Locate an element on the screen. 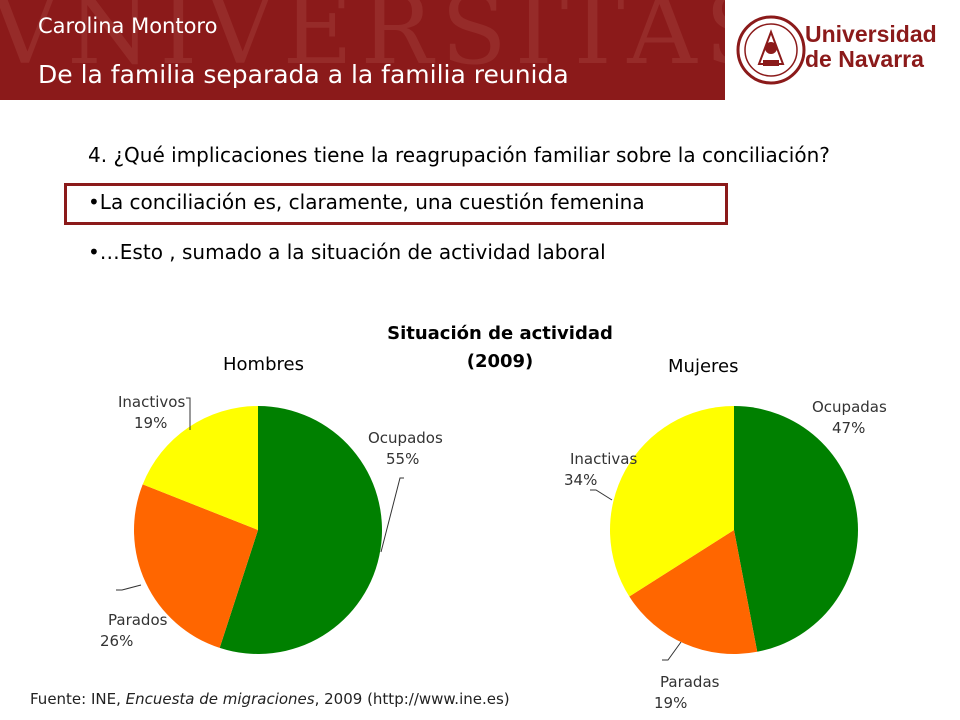  pie-slice-ocupados is located at coordinates (300, 530).